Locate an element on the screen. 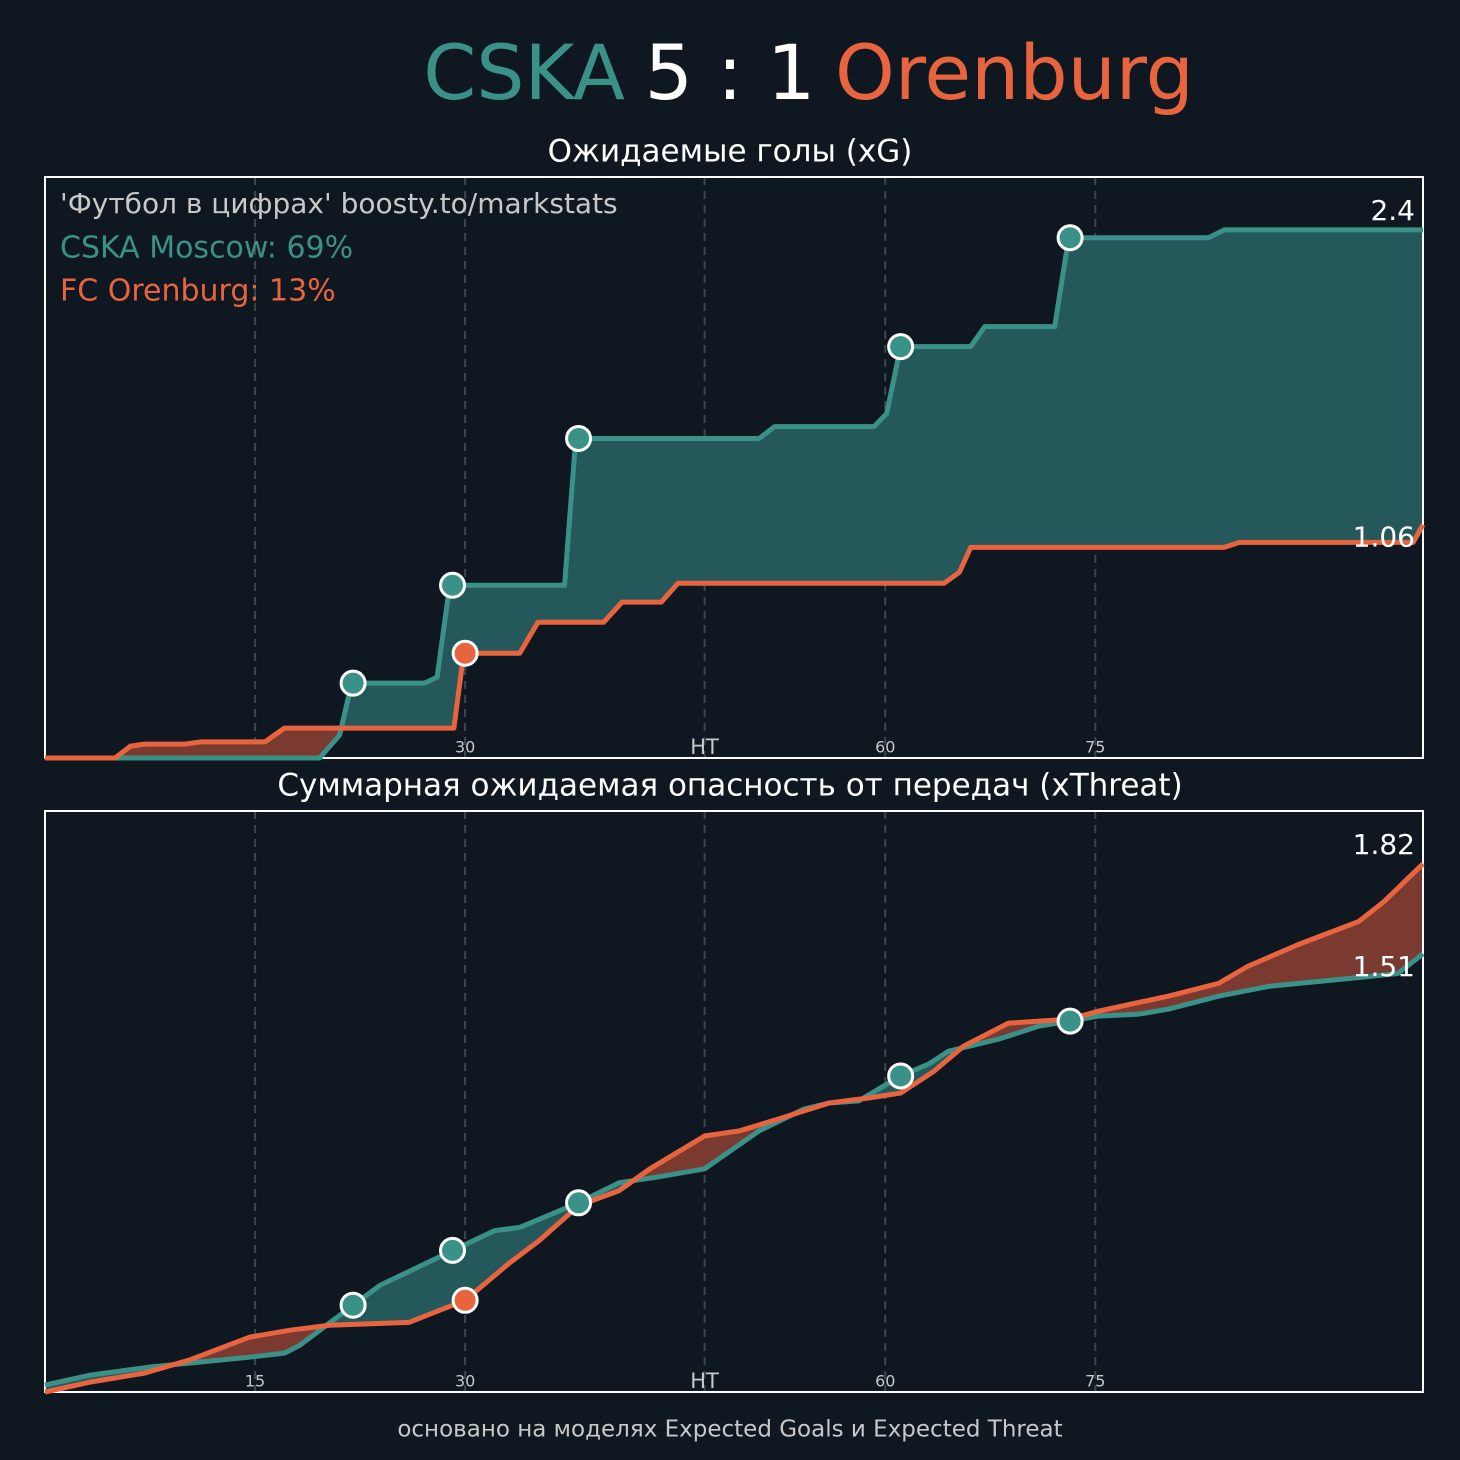  score: 5 : 1 is located at coordinates (730, 72).